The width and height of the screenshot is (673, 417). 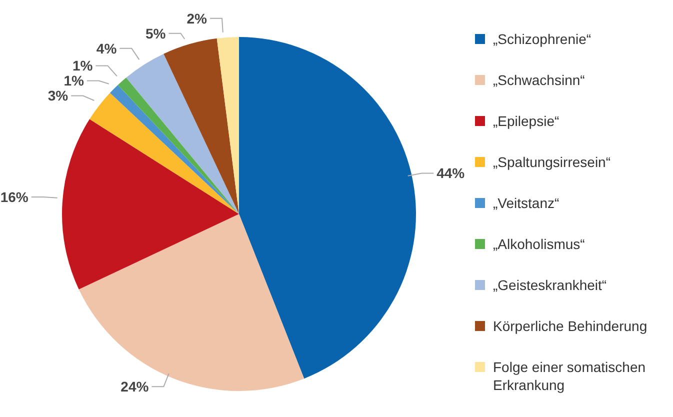 I want to click on legend-label: „Epilepsie“, so click(x=526, y=121).